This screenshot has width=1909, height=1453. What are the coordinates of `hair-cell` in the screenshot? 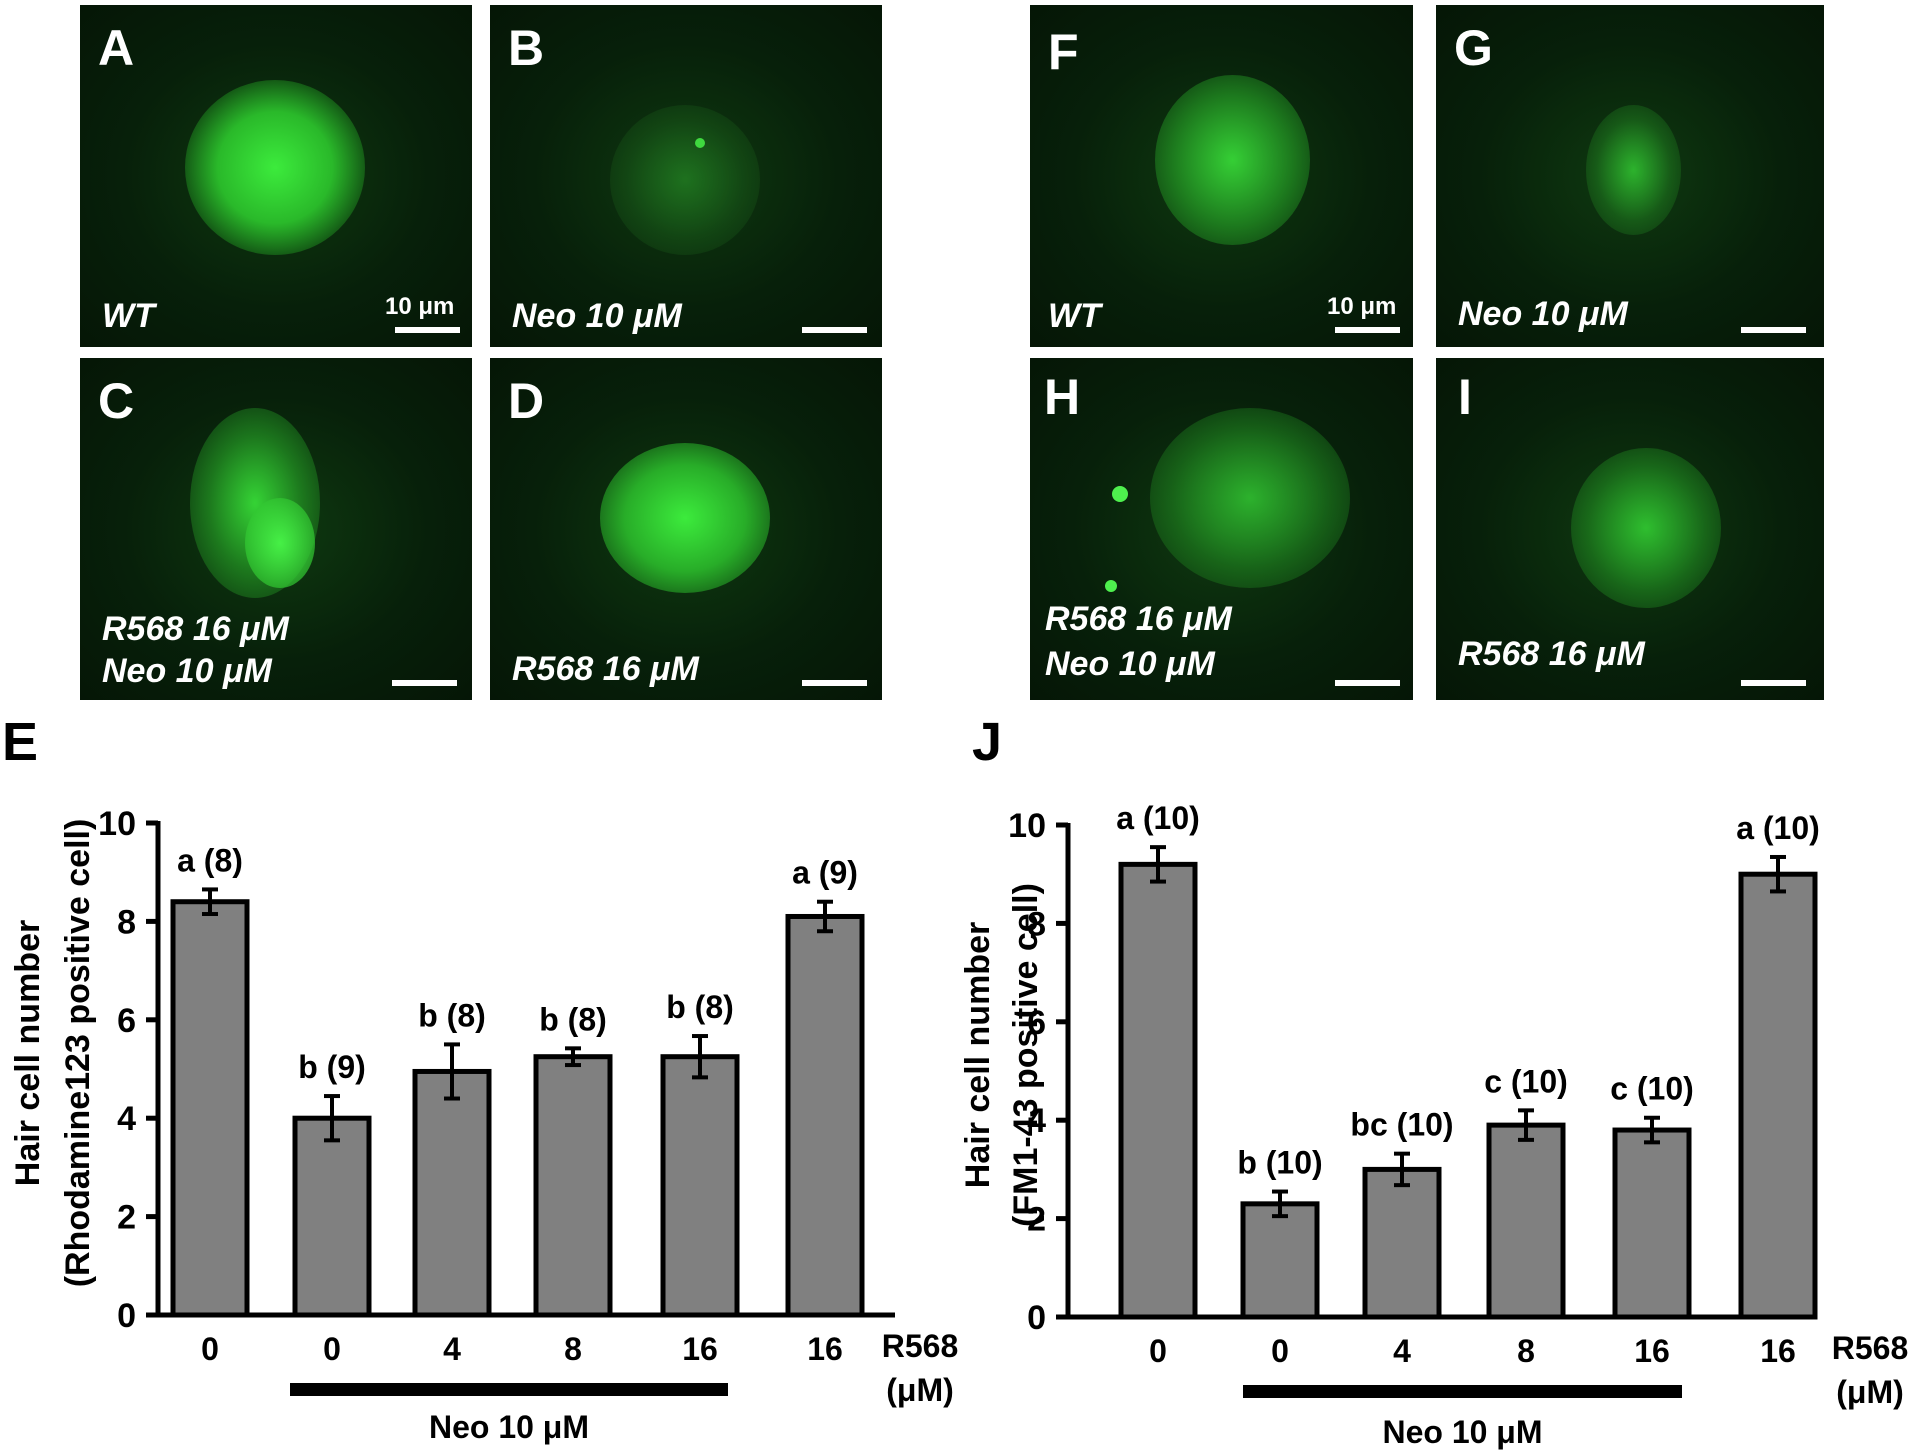 It's located at (280, 543).